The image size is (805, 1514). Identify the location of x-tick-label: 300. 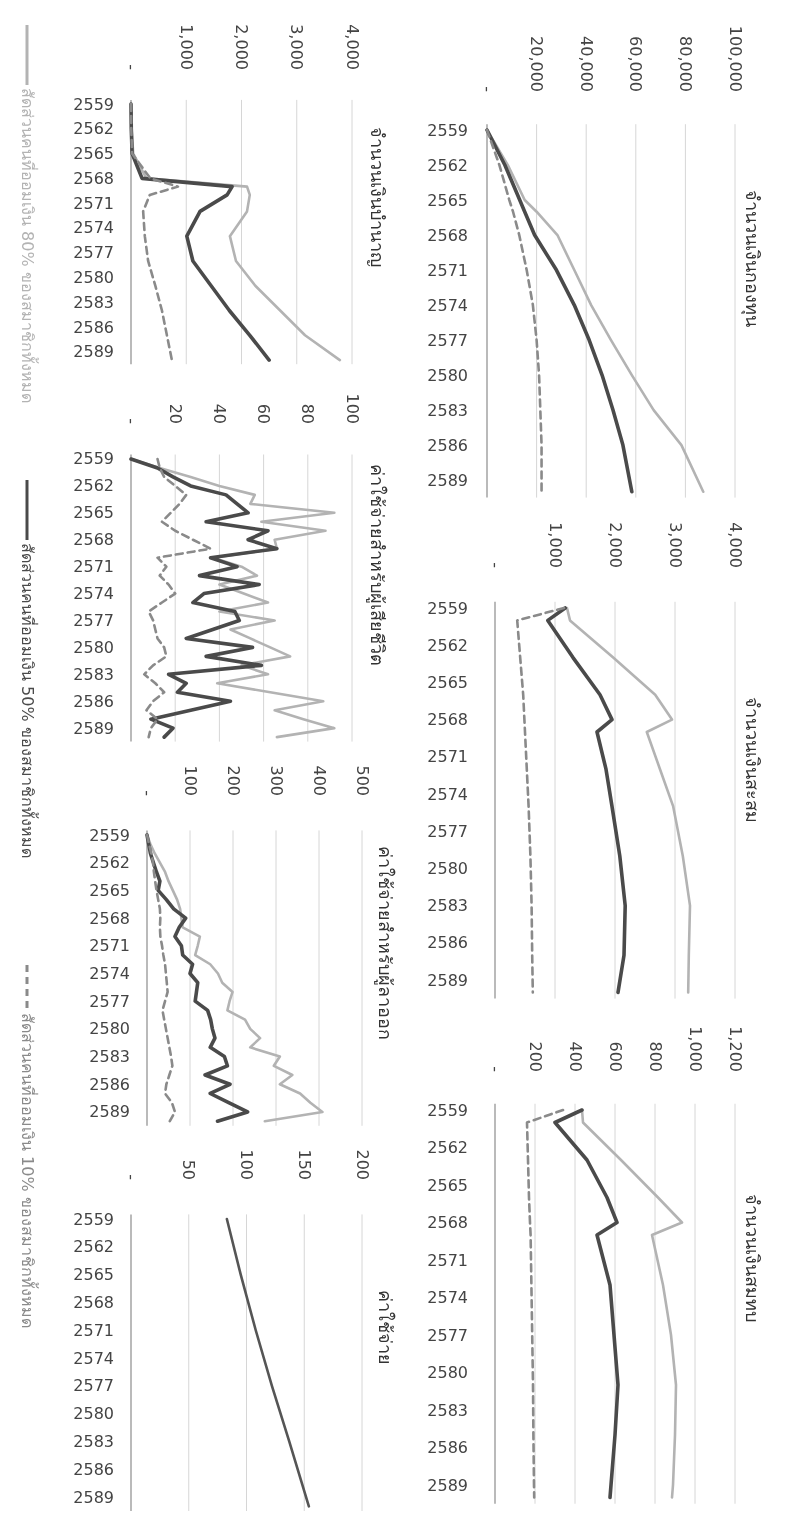
(276, 780).